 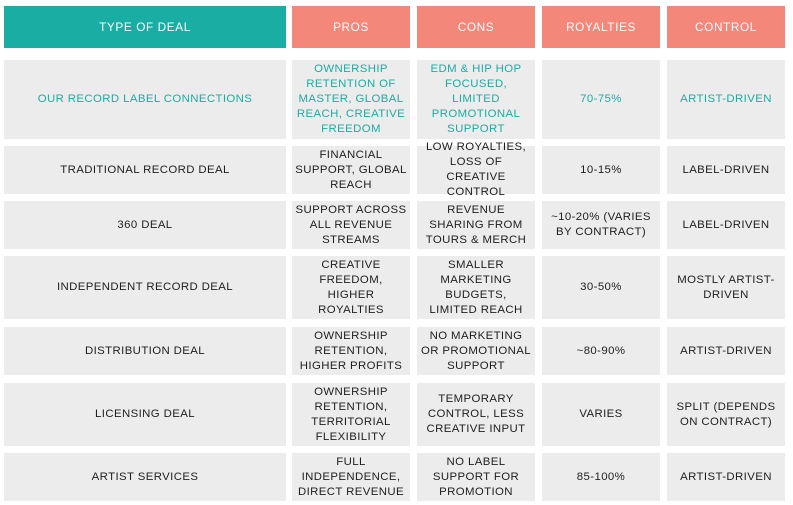 I want to click on row-cons: NO LABEL SUPPORT FOR PROMOTION, so click(x=476, y=477).